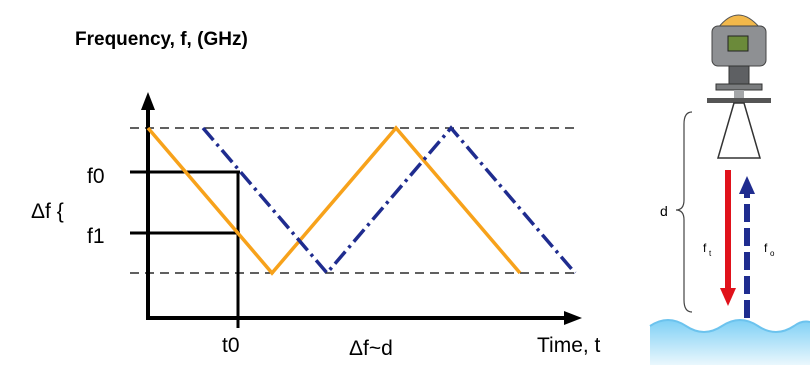 This screenshot has width=810, height=365. Describe the element at coordinates (729, 326) in the screenshot. I see `water-surface-wave-line` at that location.